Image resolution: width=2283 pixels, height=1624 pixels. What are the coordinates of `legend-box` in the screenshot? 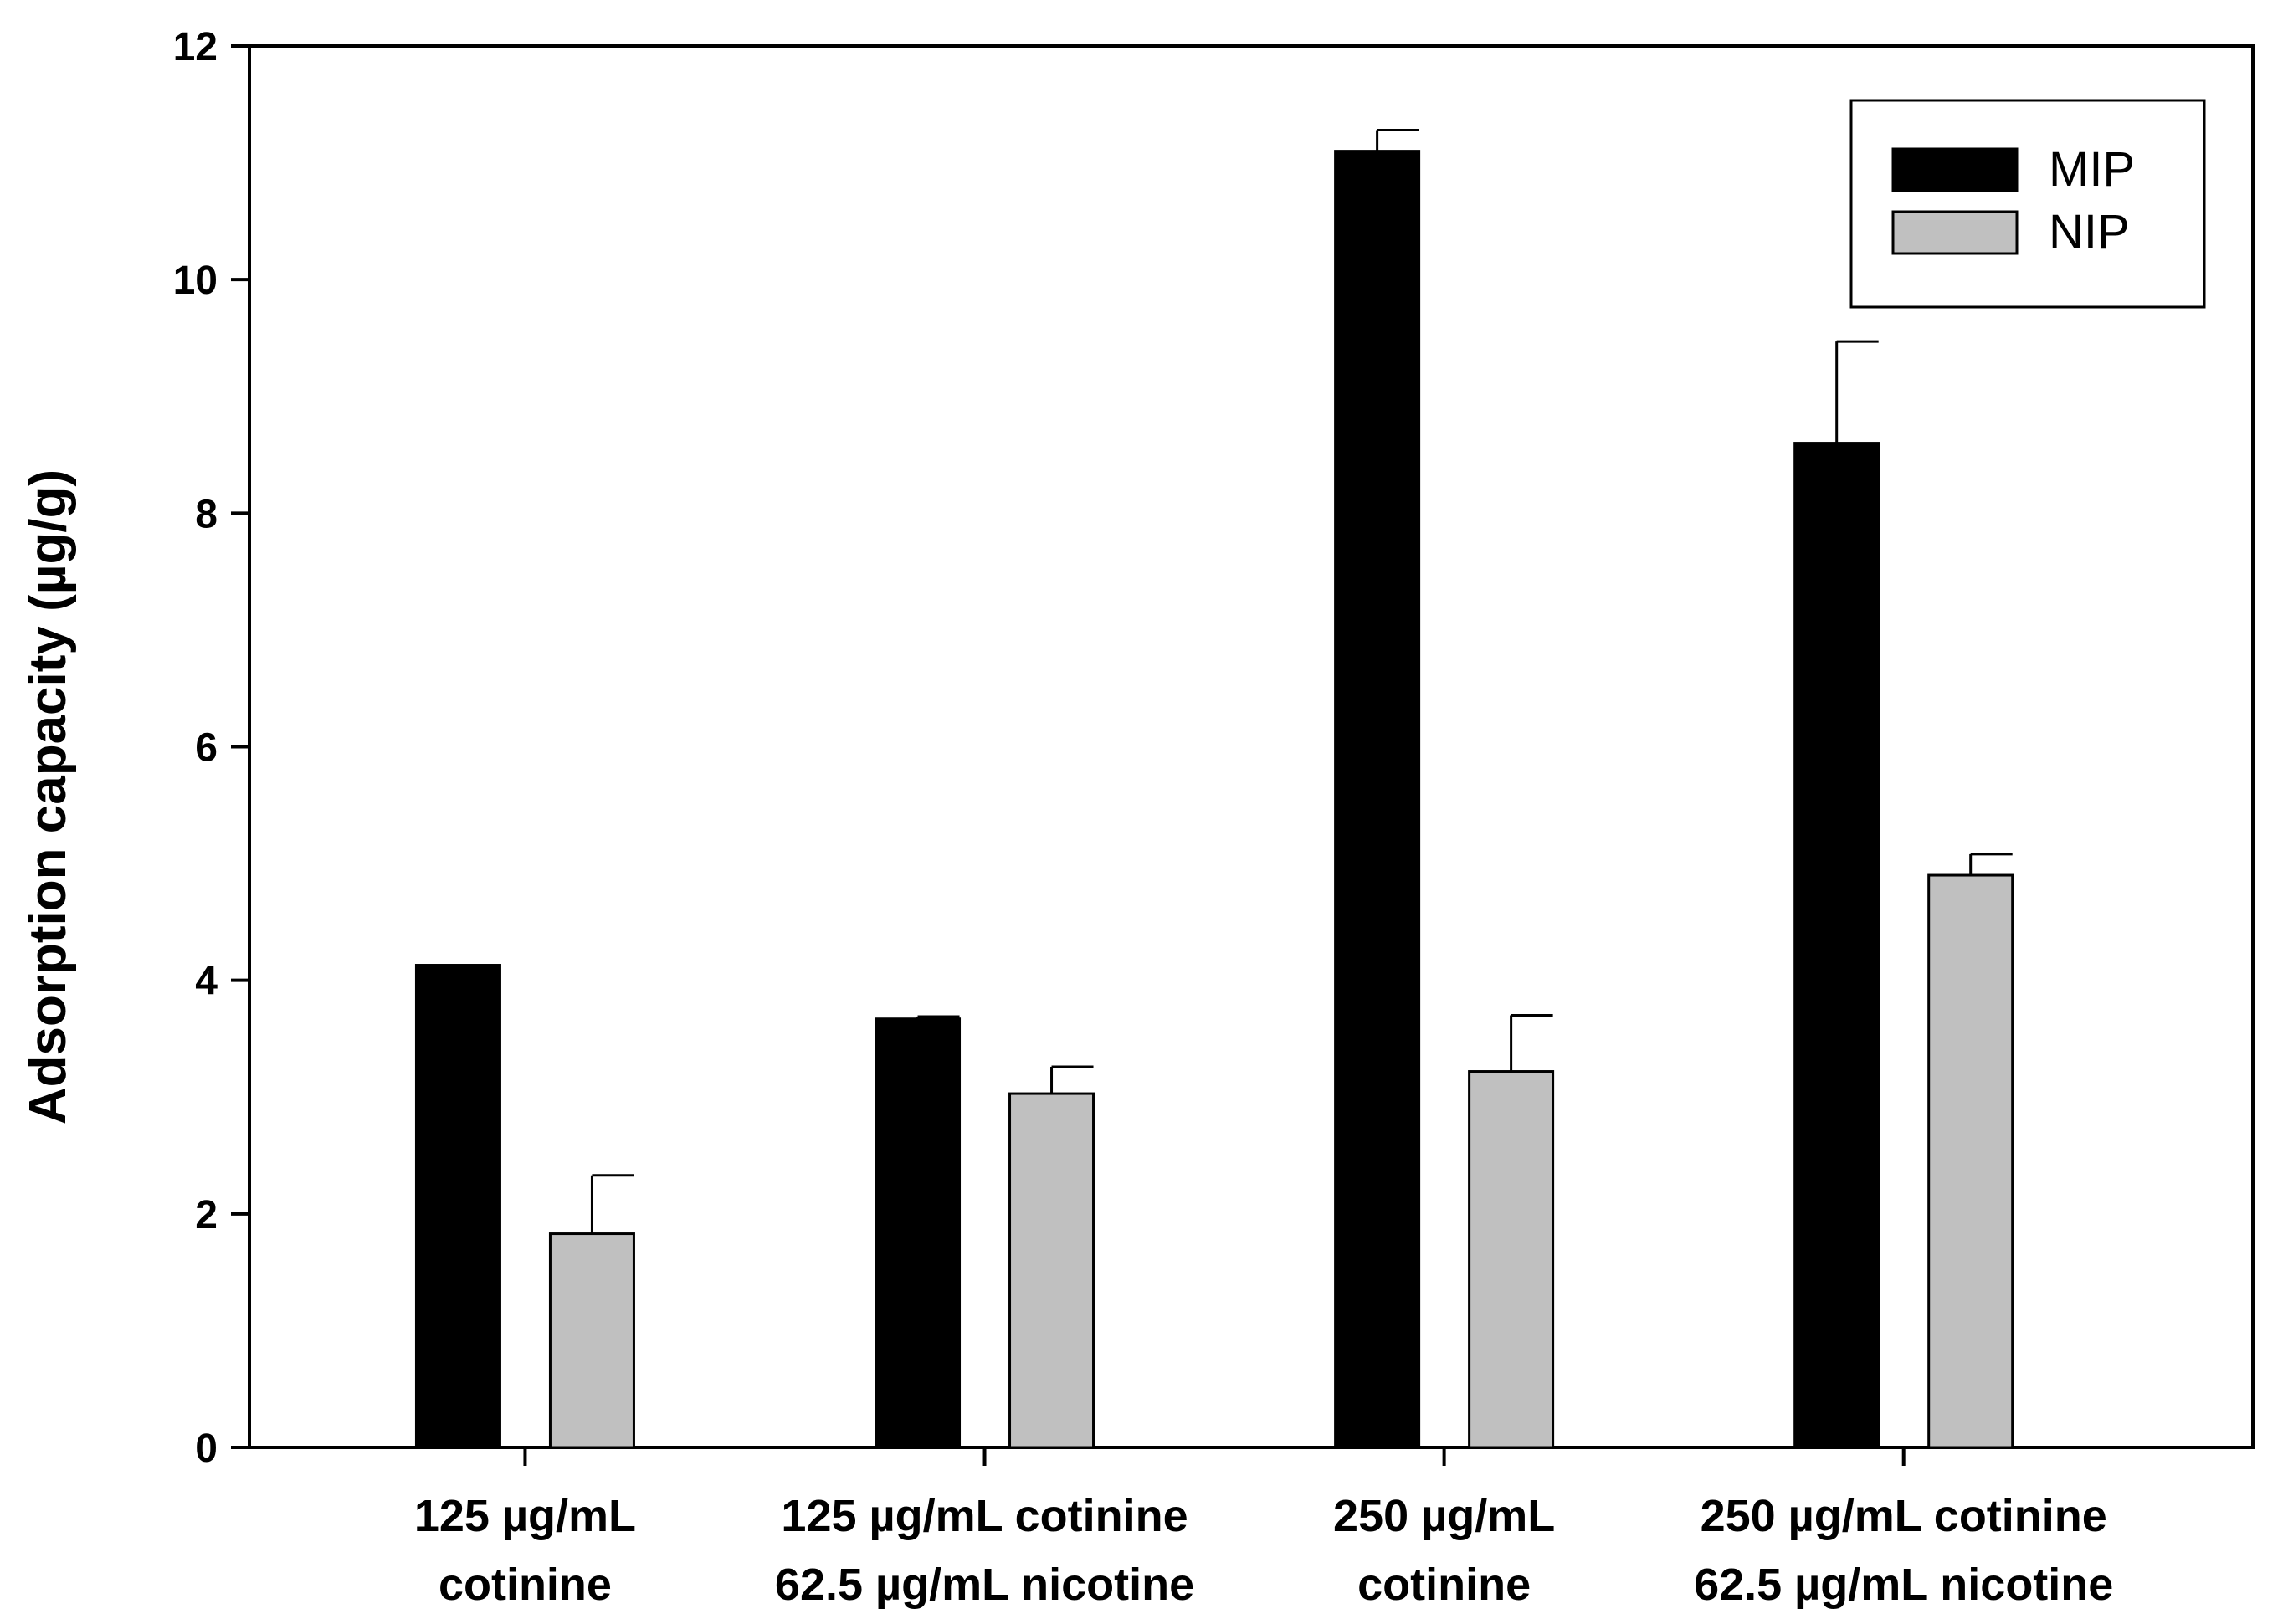 It's located at (2027, 204).